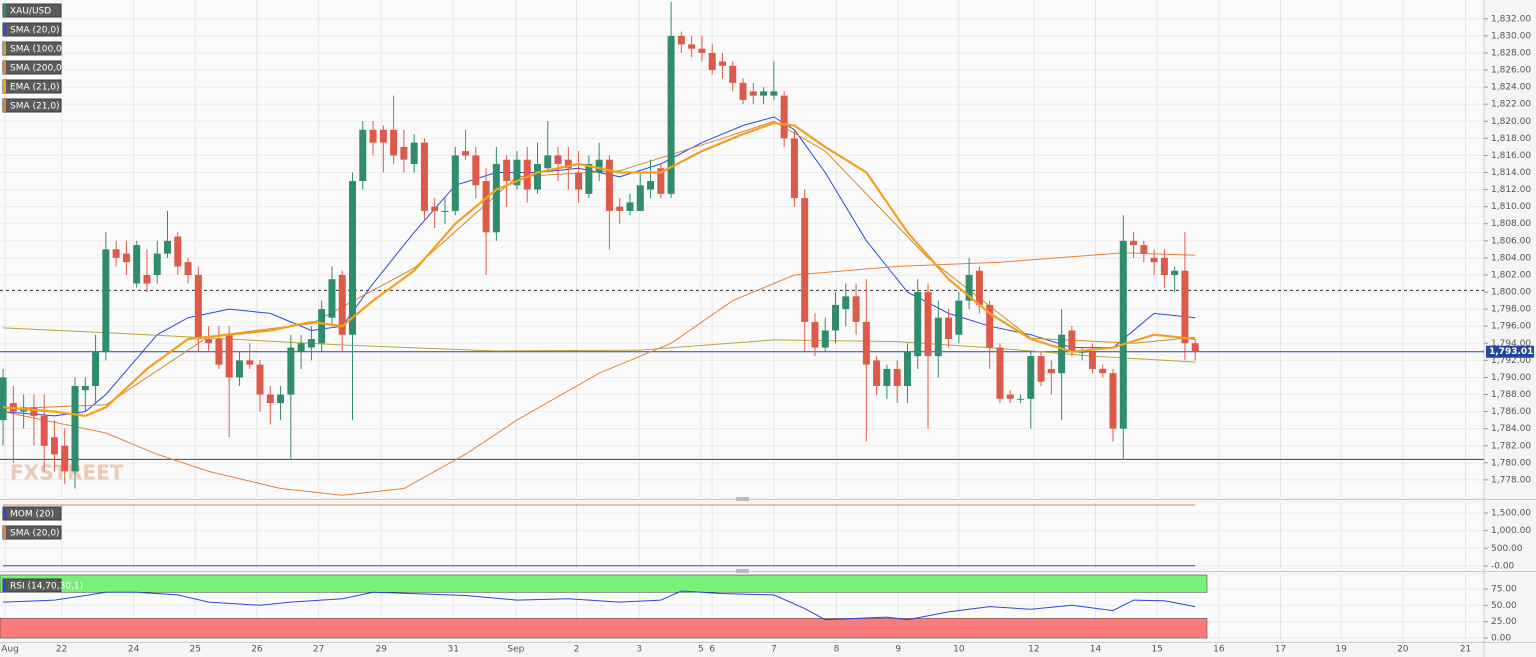 The height and width of the screenshot is (657, 1536). Describe the element at coordinates (1511, 531) in the screenshot. I see `y-tick-label: 1,000.00` at that location.